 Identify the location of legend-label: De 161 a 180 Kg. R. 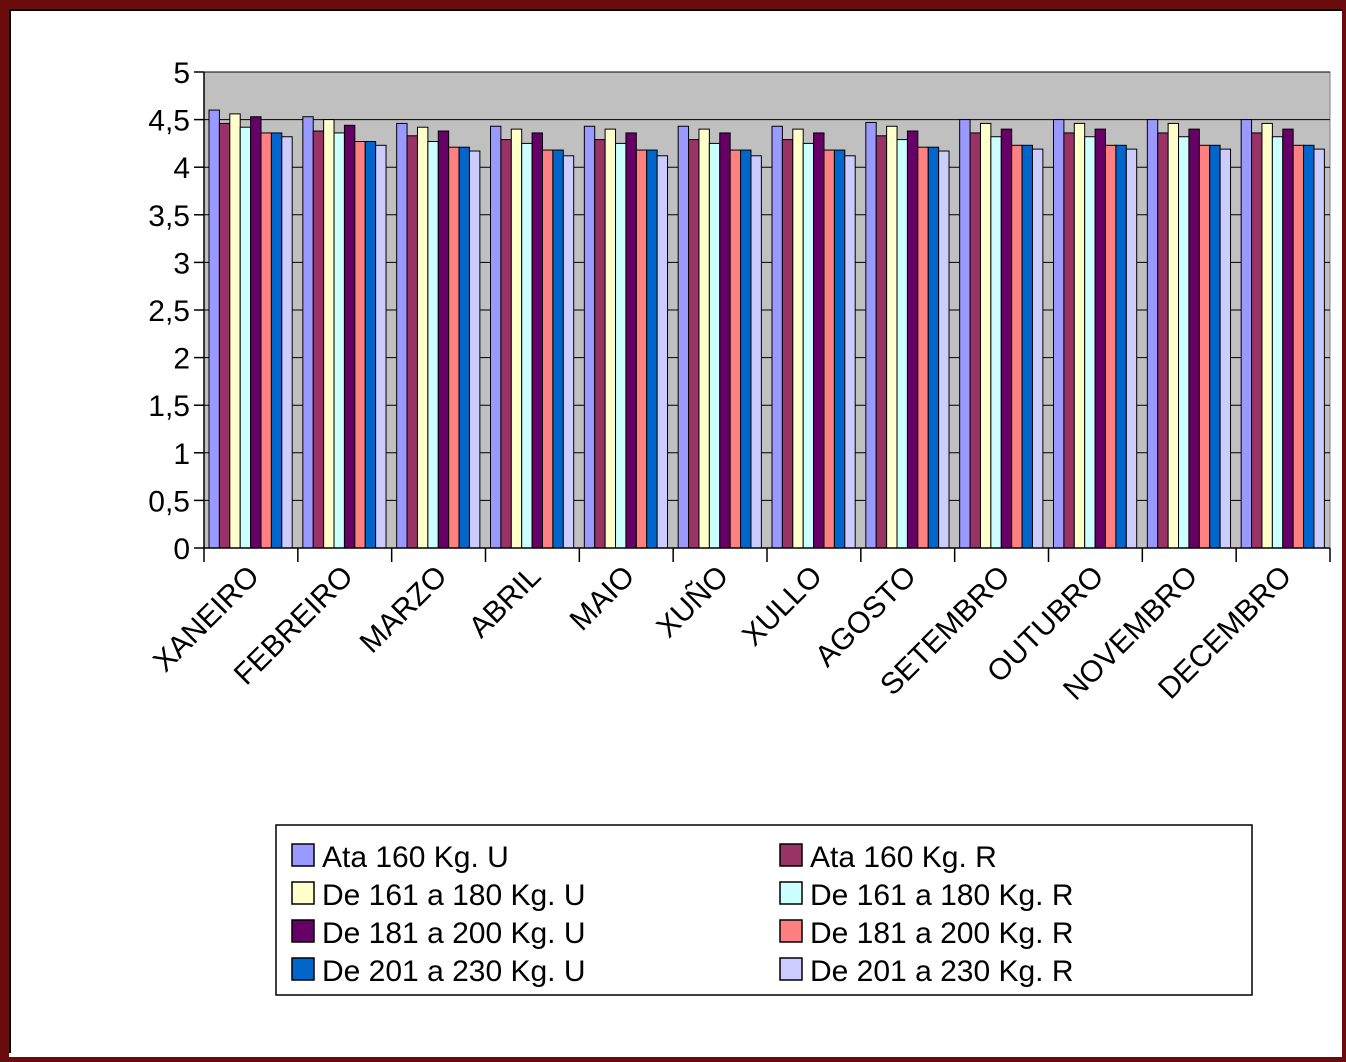
(942, 895).